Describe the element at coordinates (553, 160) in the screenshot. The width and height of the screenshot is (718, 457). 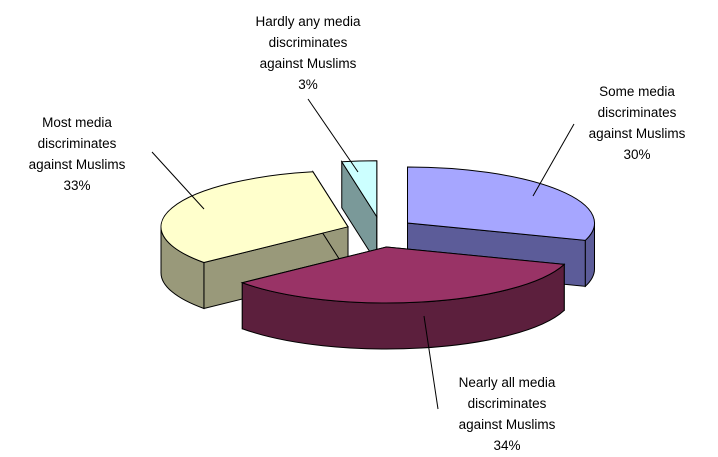
I see `leader-line-some-media` at that location.